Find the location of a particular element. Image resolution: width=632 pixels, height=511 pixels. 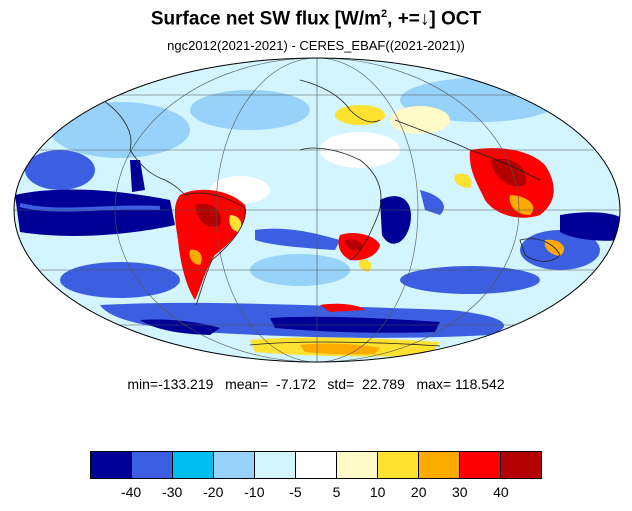

region-atlantic-indian is located at coordinates (349, 220).